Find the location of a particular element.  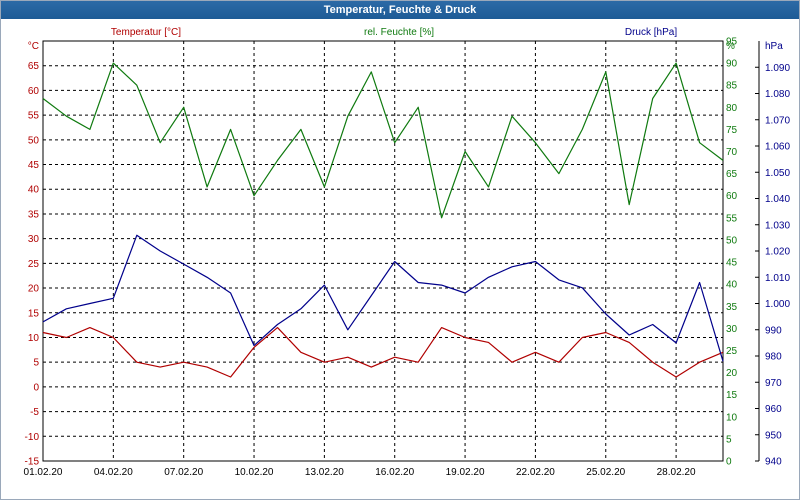

pressure-tick-label: 1.050 is located at coordinates (777, 173).